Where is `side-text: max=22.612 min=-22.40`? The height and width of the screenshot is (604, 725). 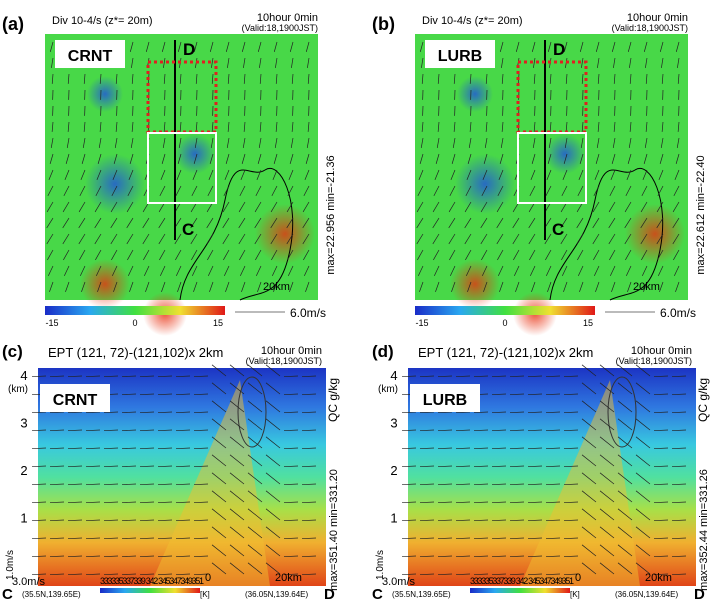
side-text: max=22.612 min=-22.40 is located at coordinates (701, 214).